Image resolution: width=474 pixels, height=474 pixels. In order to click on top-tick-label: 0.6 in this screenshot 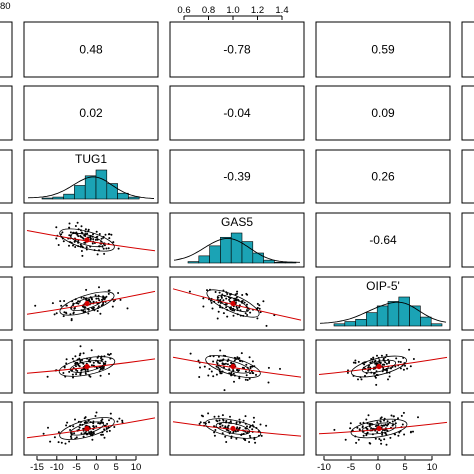, I will do `click(183, 10)`.